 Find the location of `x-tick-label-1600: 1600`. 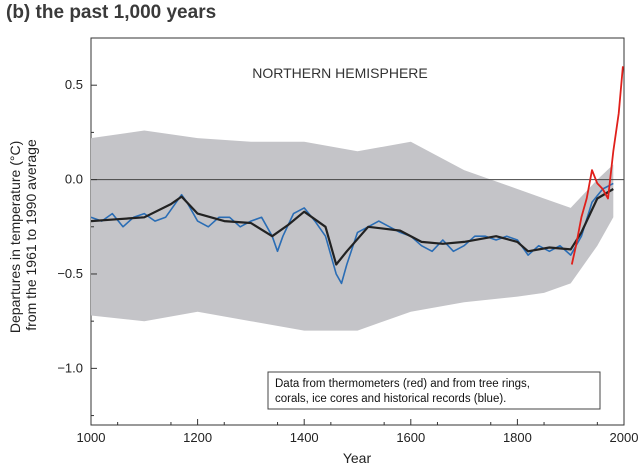

x-tick-label-1600: 1600 is located at coordinates (410, 437).